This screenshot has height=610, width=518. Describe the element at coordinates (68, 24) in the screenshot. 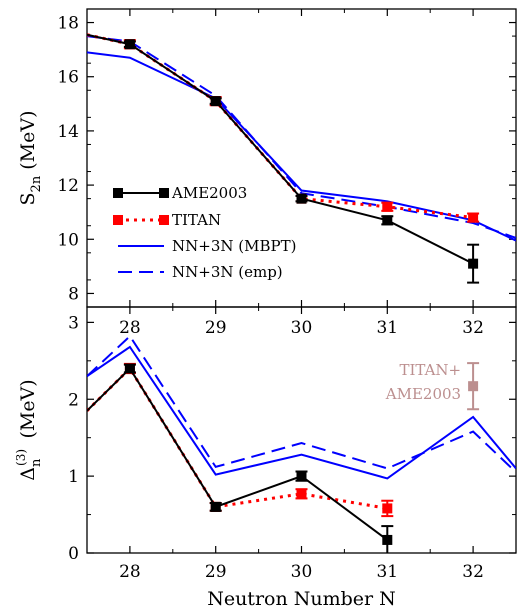

I see `top-ytick-label: 18` at that location.